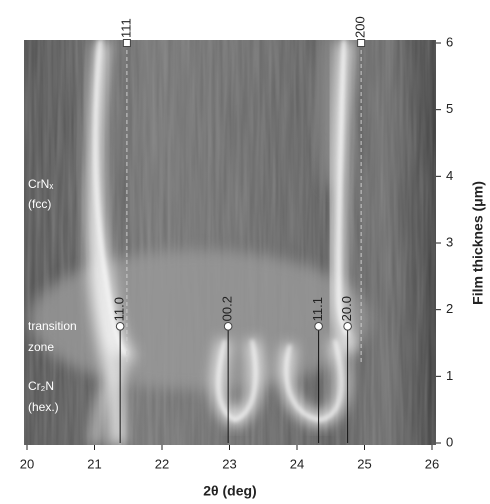 The height and width of the screenshot is (504, 490). What do you see at coordinates (360, 27) in the screenshot?
I see `reference-label: 200` at bounding box center [360, 27].